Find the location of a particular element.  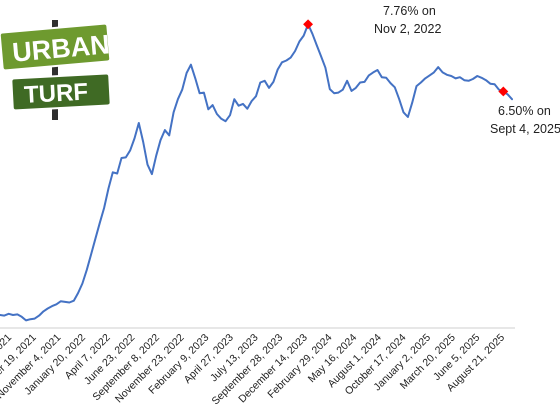

annotation-peak-line2: Nov 2, 2022 is located at coordinates (407, 29).